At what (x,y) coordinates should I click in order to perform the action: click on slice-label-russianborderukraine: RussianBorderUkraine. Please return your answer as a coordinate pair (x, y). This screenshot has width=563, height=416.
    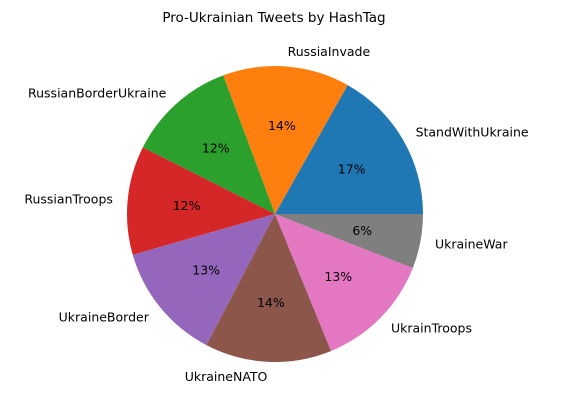
    Looking at the image, I should click on (97, 92).